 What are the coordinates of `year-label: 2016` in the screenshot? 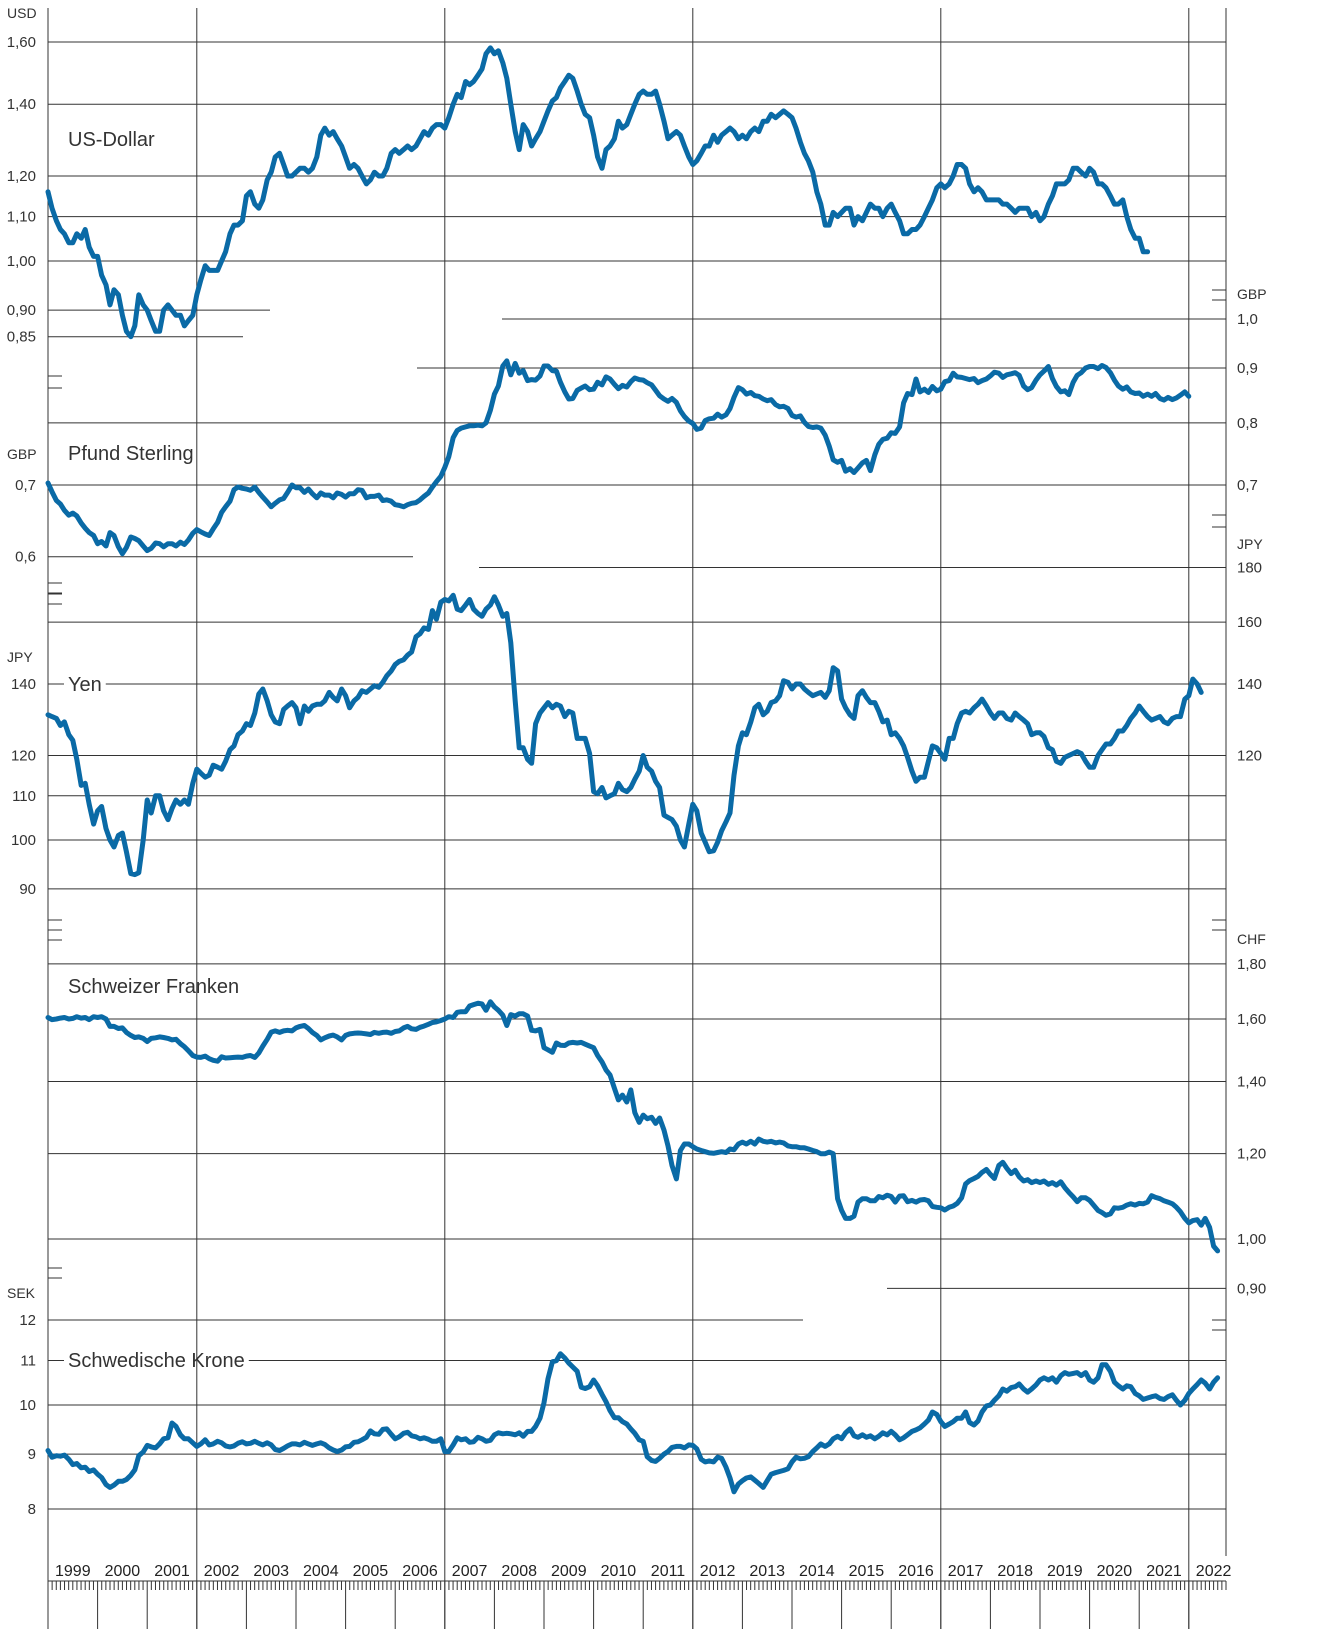 It's located at (916, 1571).